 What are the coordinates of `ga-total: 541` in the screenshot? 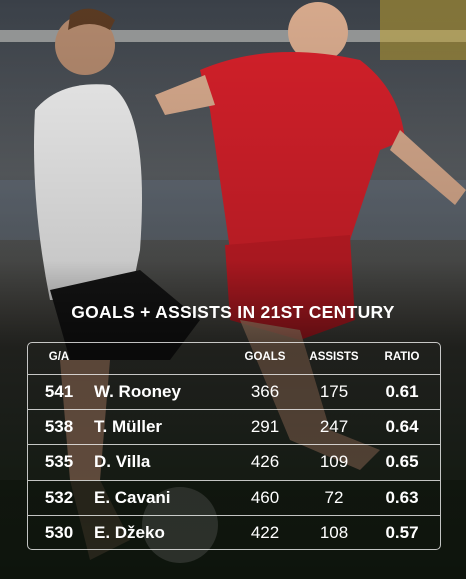 It's located at (59, 391).